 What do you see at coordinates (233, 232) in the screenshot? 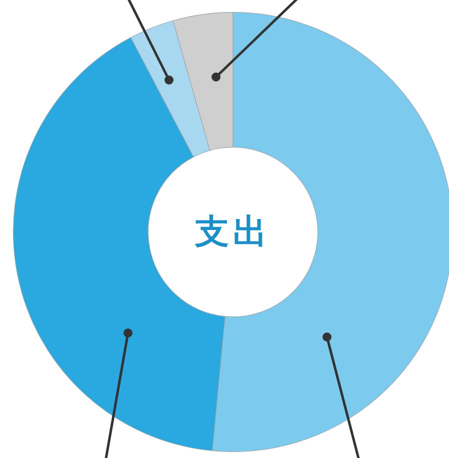
I see `text: 支出` at bounding box center [233, 232].